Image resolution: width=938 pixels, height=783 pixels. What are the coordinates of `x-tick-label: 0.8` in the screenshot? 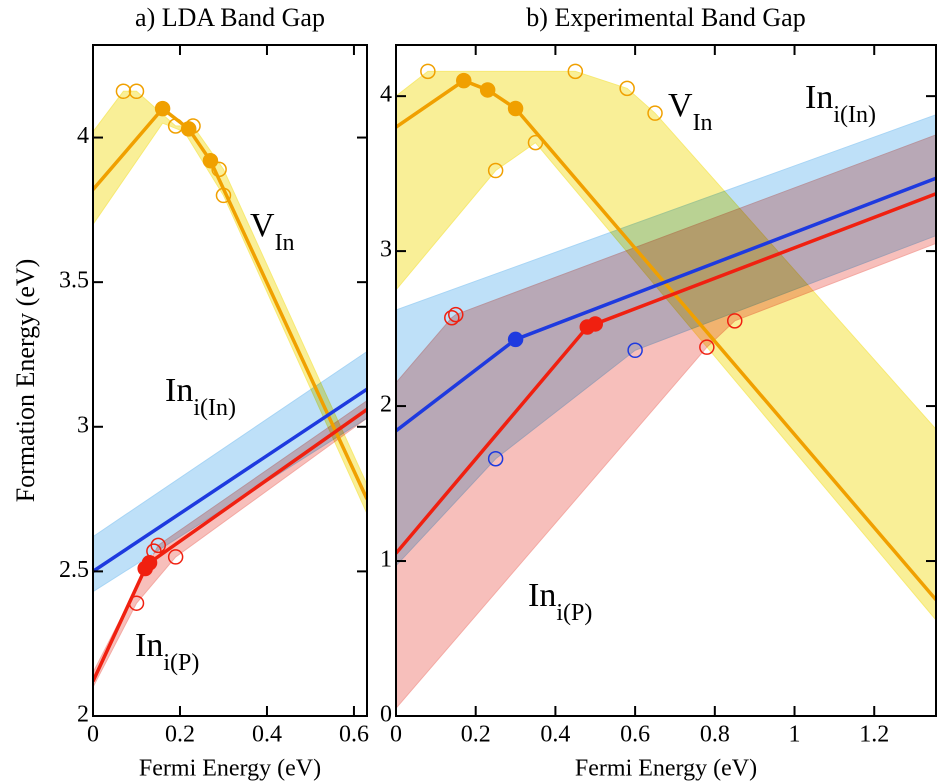 It's located at (715, 735).